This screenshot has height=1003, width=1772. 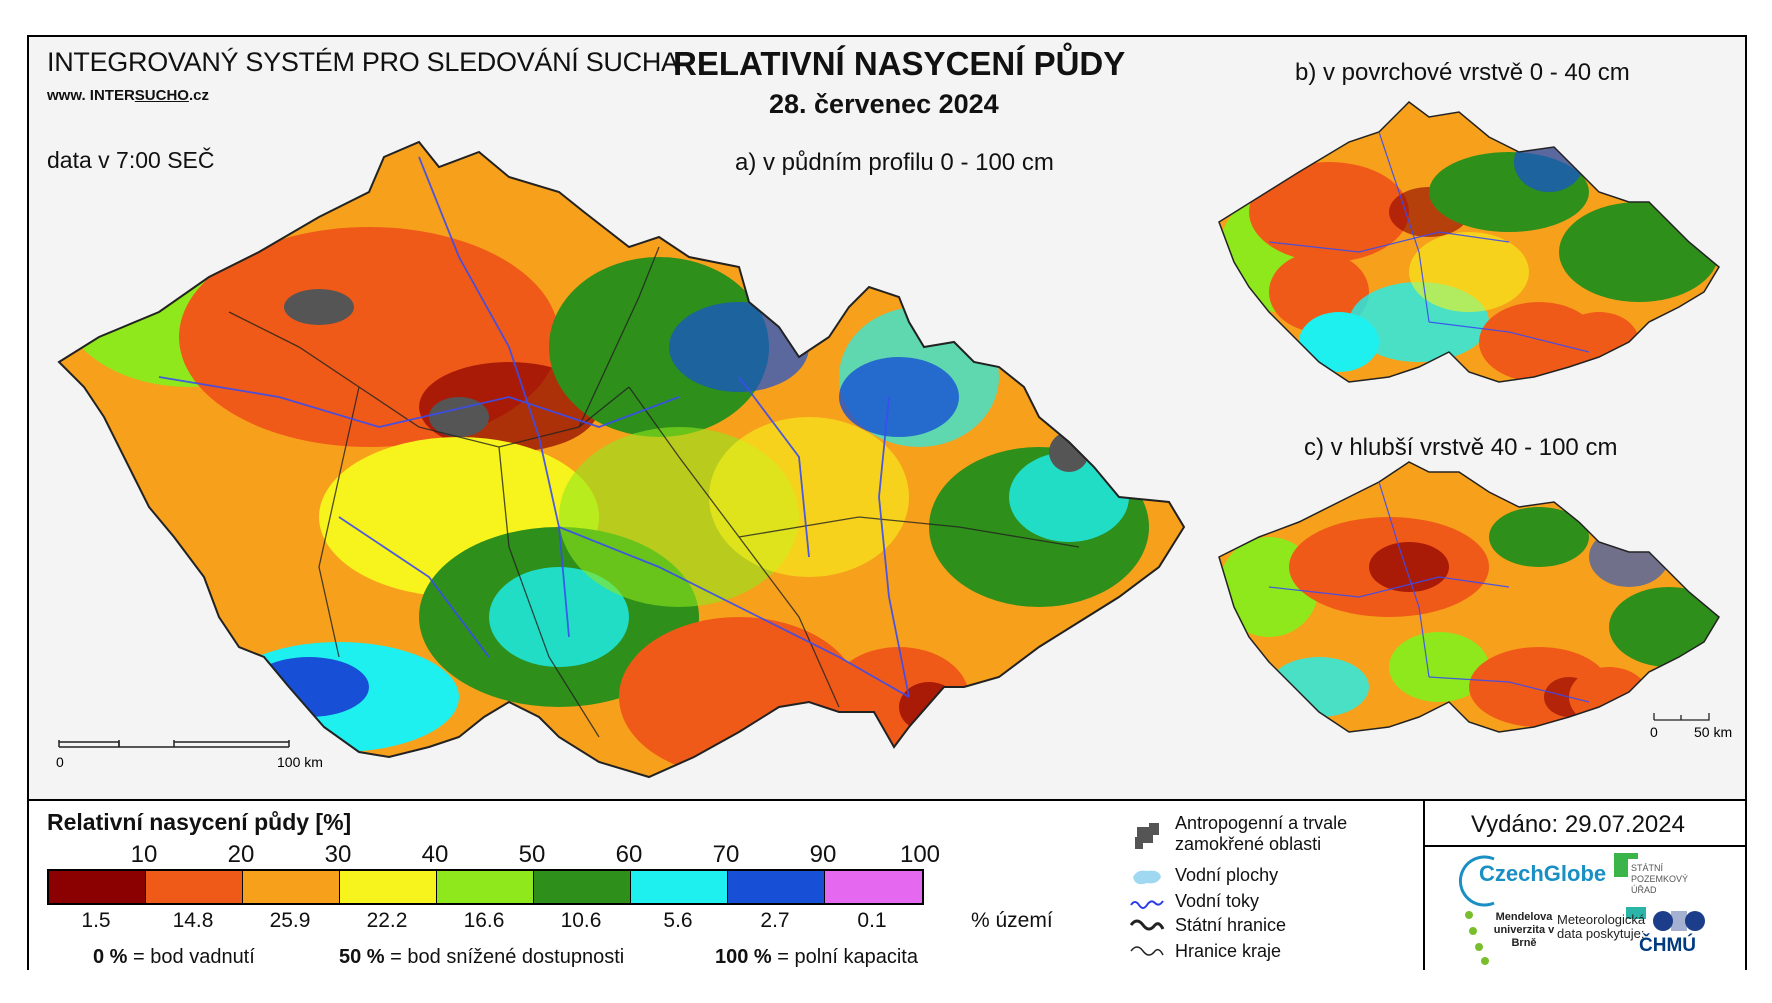 I want to click on territory-pct: 5.6, so click(x=678, y=920).